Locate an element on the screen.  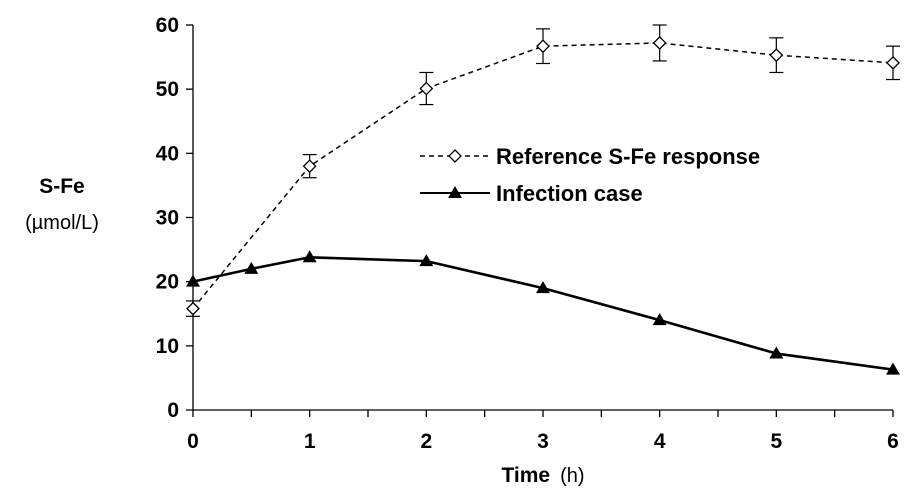
legend-entry-reference: Reference S-Fe response is located at coordinates (590, 156).